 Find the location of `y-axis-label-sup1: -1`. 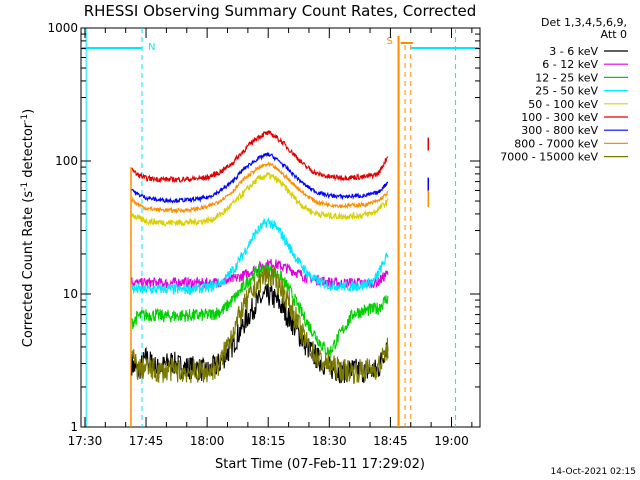

y-axis-label-sup1: -1 is located at coordinates (25, 186).